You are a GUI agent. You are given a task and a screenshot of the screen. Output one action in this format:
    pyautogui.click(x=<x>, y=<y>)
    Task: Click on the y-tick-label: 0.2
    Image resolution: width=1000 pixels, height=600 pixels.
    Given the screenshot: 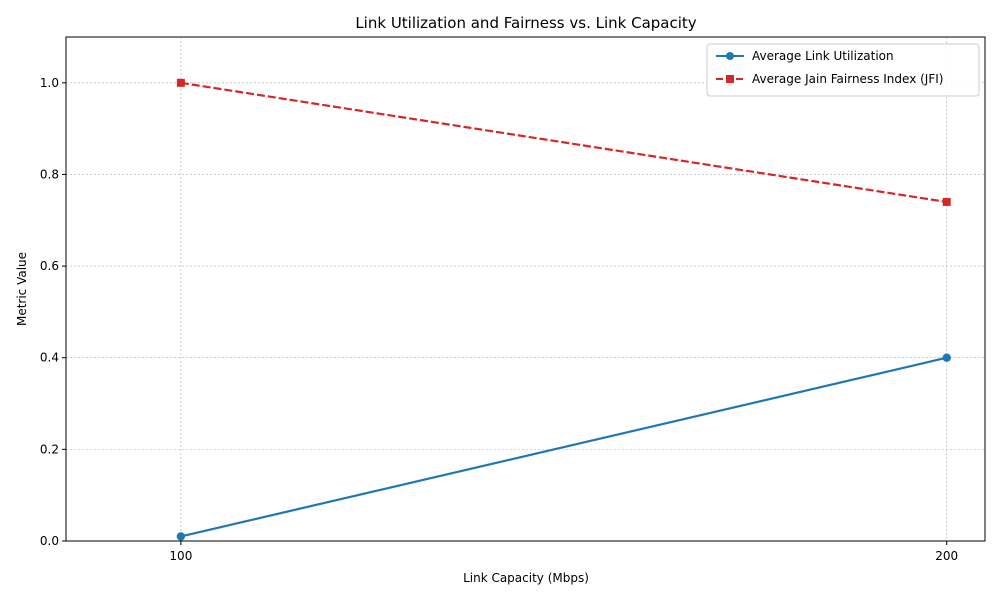 What is the action you would take?
    pyautogui.click(x=49, y=449)
    